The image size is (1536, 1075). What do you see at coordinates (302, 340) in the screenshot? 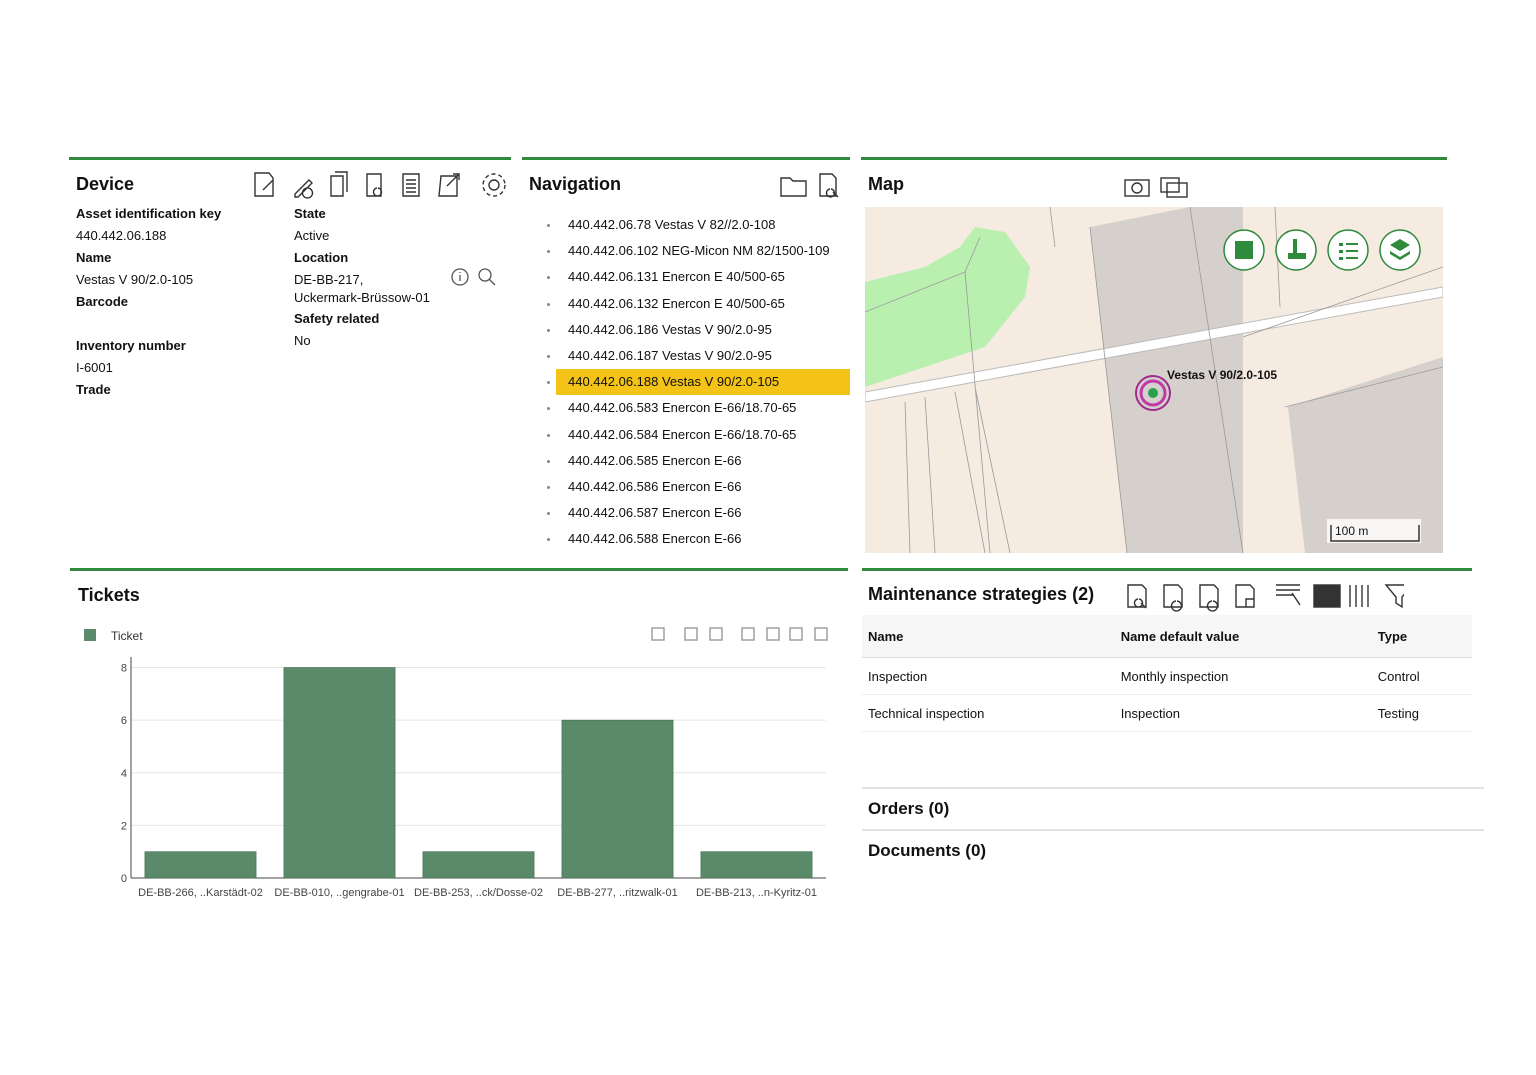
I see `field-value: No` at bounding box center [302, 340].